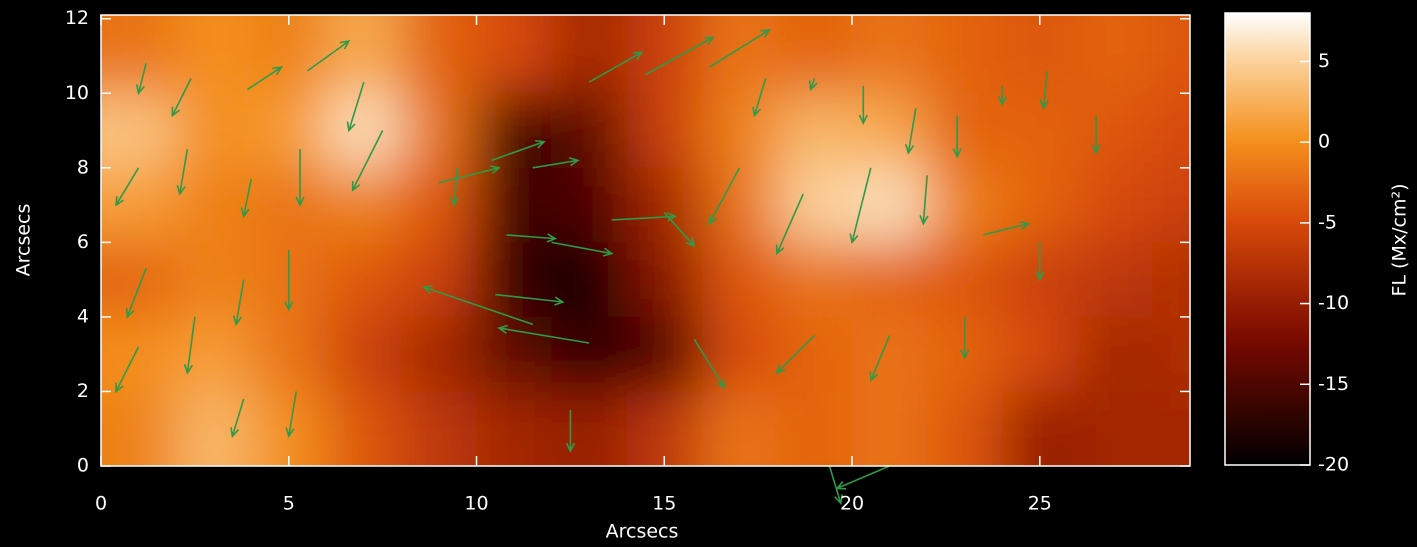 The image size is (1417, 547). What do you see at coordinates (1333, 384) in the screenshot?
I see `colorbar-tick-label: -15` at bounding box center [1333, 384].